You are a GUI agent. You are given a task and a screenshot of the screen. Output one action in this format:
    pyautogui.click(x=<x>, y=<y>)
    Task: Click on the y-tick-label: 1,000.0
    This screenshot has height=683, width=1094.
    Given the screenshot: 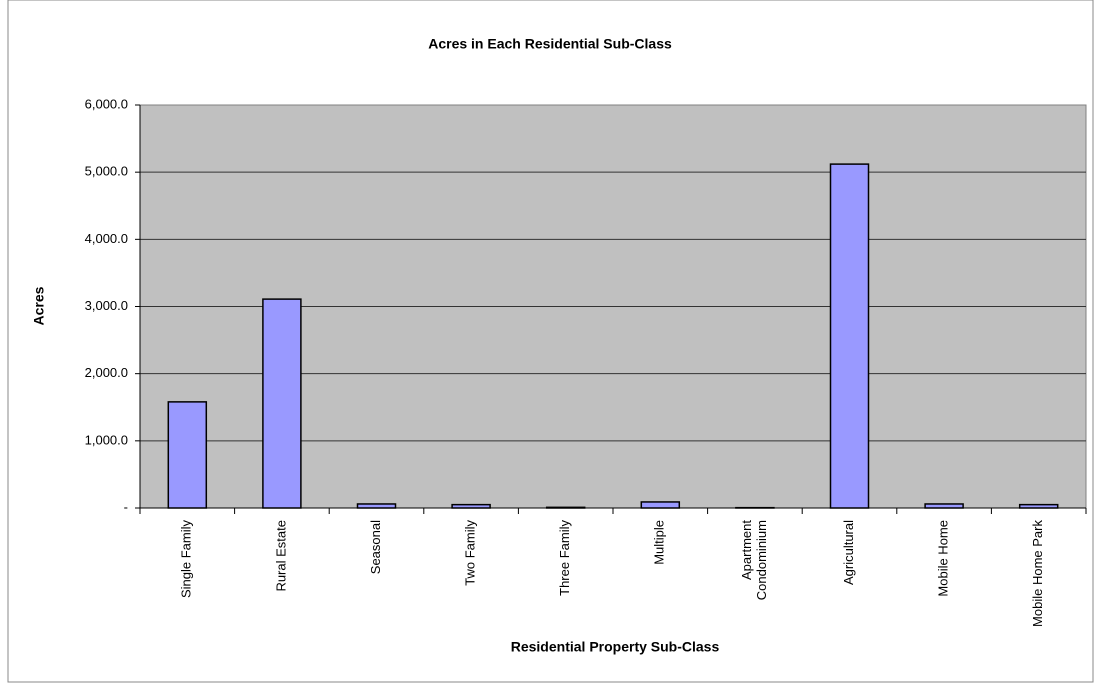 What is the action you would take?
    pyautogui.click(x=106, y=439)
    